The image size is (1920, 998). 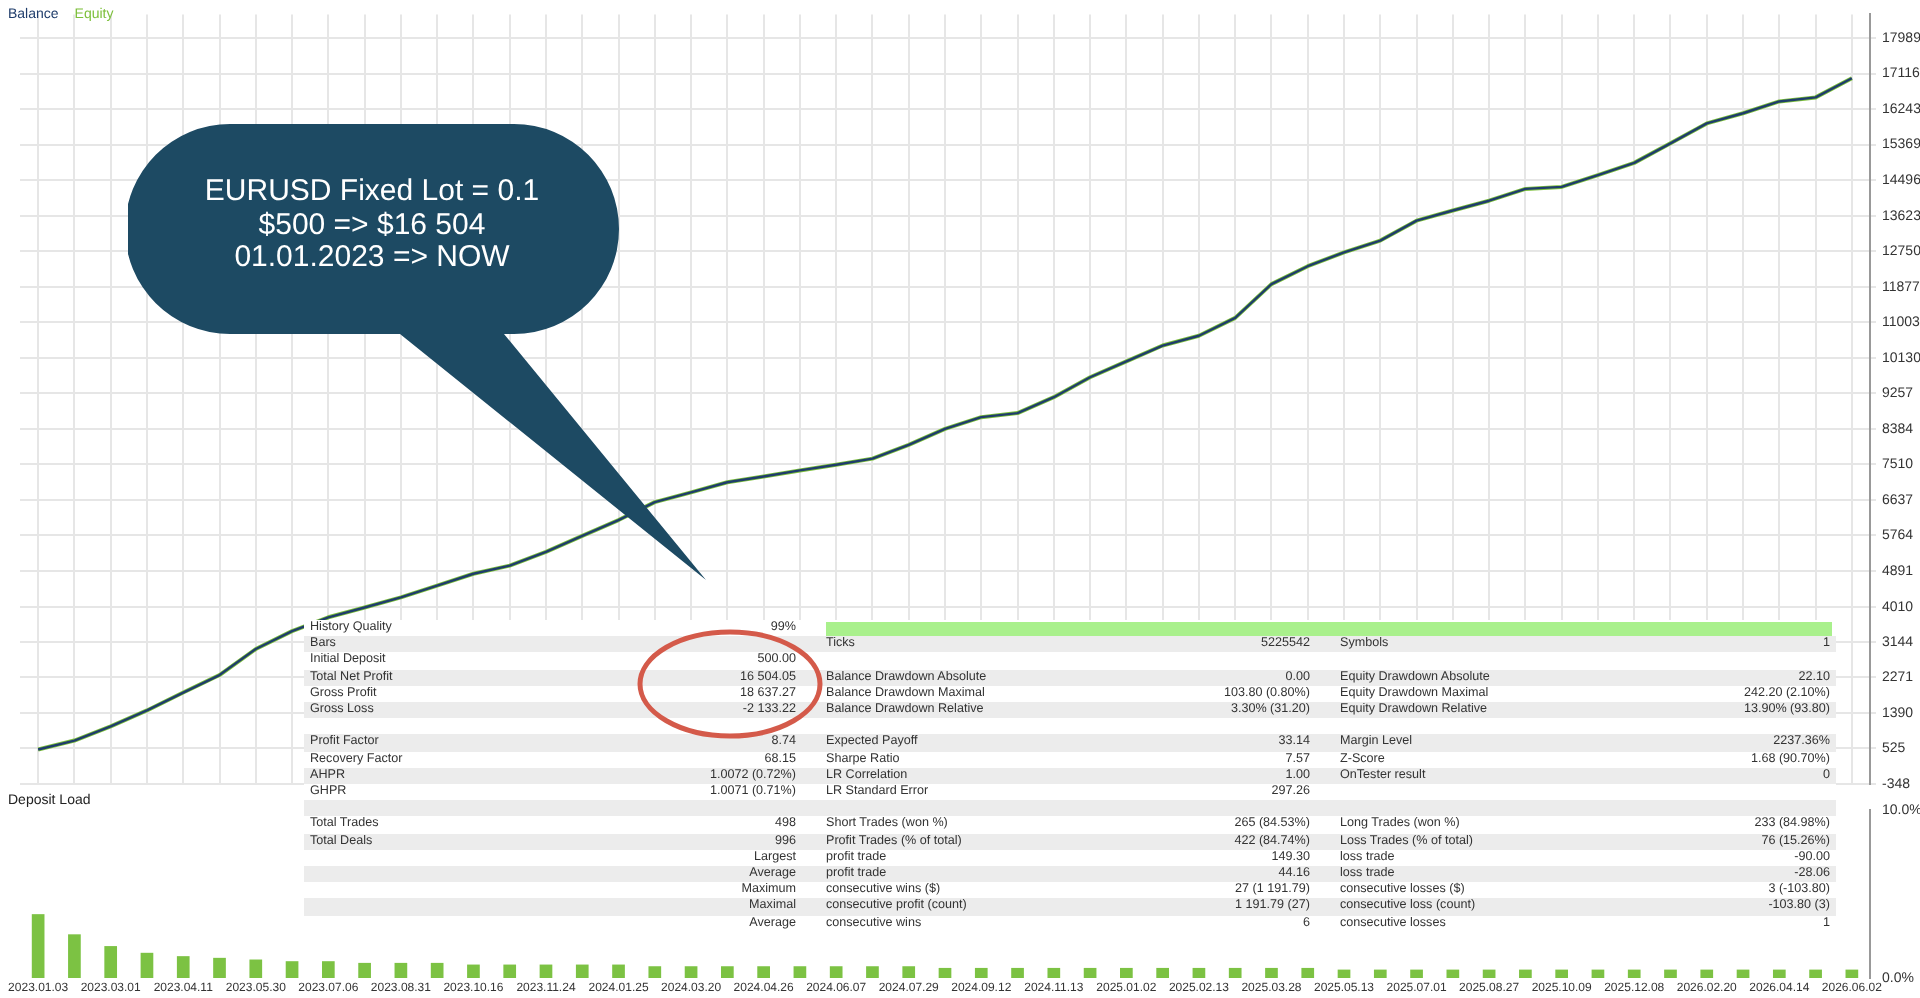 What do you see at coordinates (372, 257) in the screenshot?
I see `annotation: 01.01.2023 => NOW` at bounding box center [372, 257].